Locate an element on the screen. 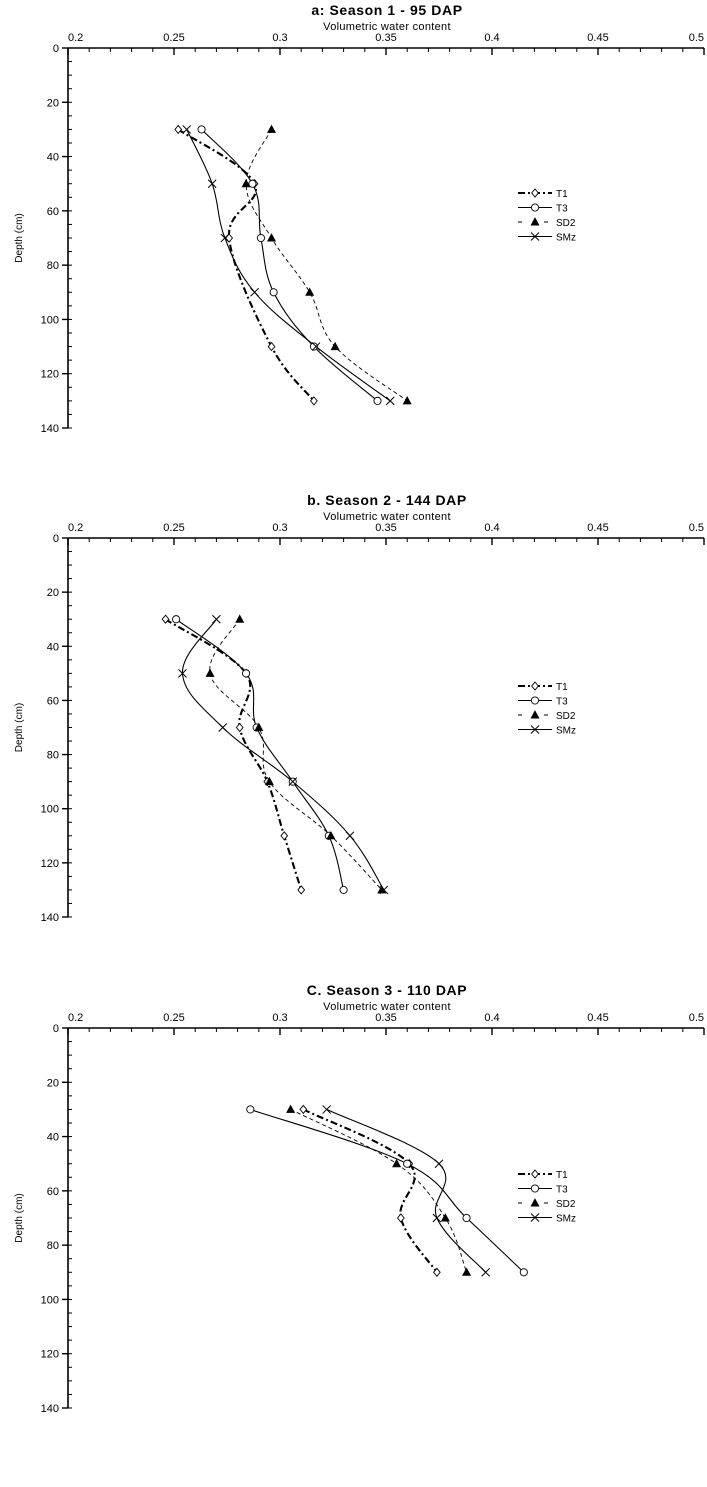 The image size is (707, 1487). y-tick-label: 20 is located at coordinates (53, 103).